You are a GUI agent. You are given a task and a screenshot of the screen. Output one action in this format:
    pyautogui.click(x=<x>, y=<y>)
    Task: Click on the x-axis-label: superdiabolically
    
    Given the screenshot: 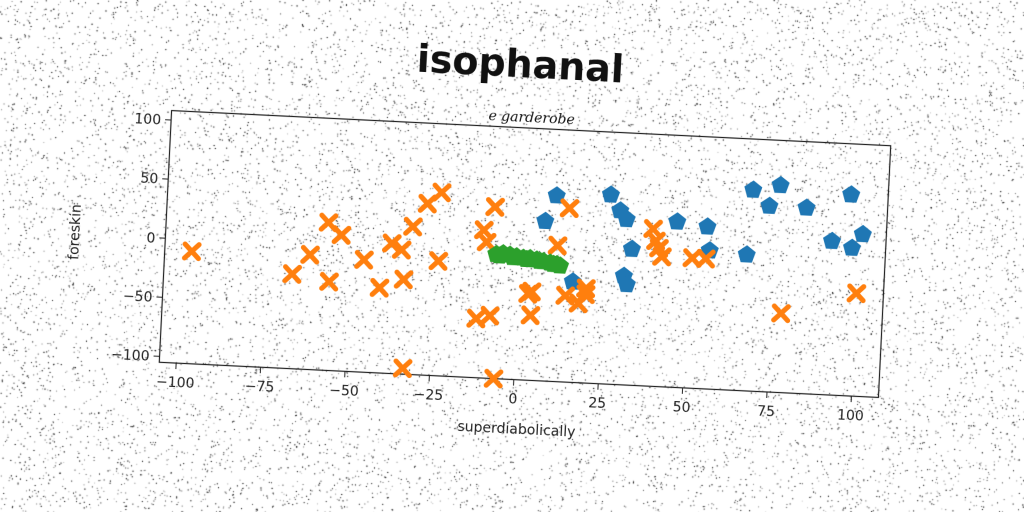 What is the action you would take?
    pyautogui.click(x=516, y=430)
    